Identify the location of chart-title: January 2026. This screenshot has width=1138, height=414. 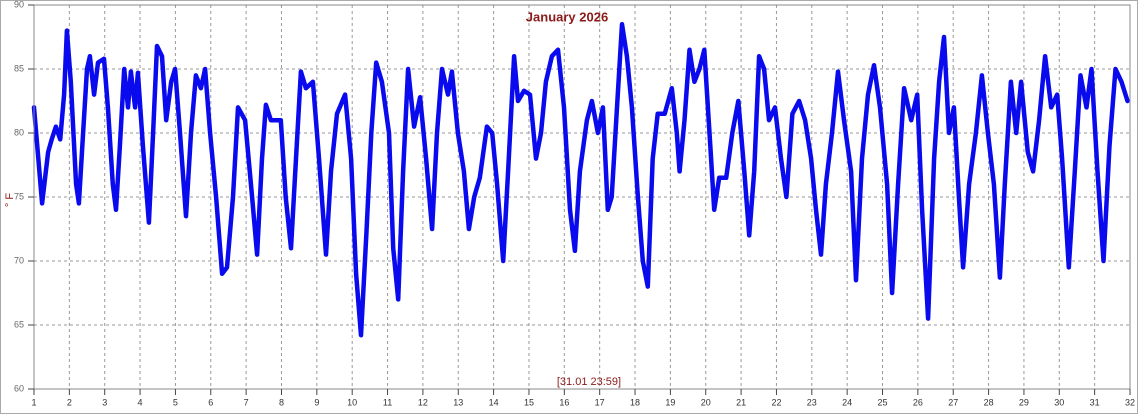
(567, 16).